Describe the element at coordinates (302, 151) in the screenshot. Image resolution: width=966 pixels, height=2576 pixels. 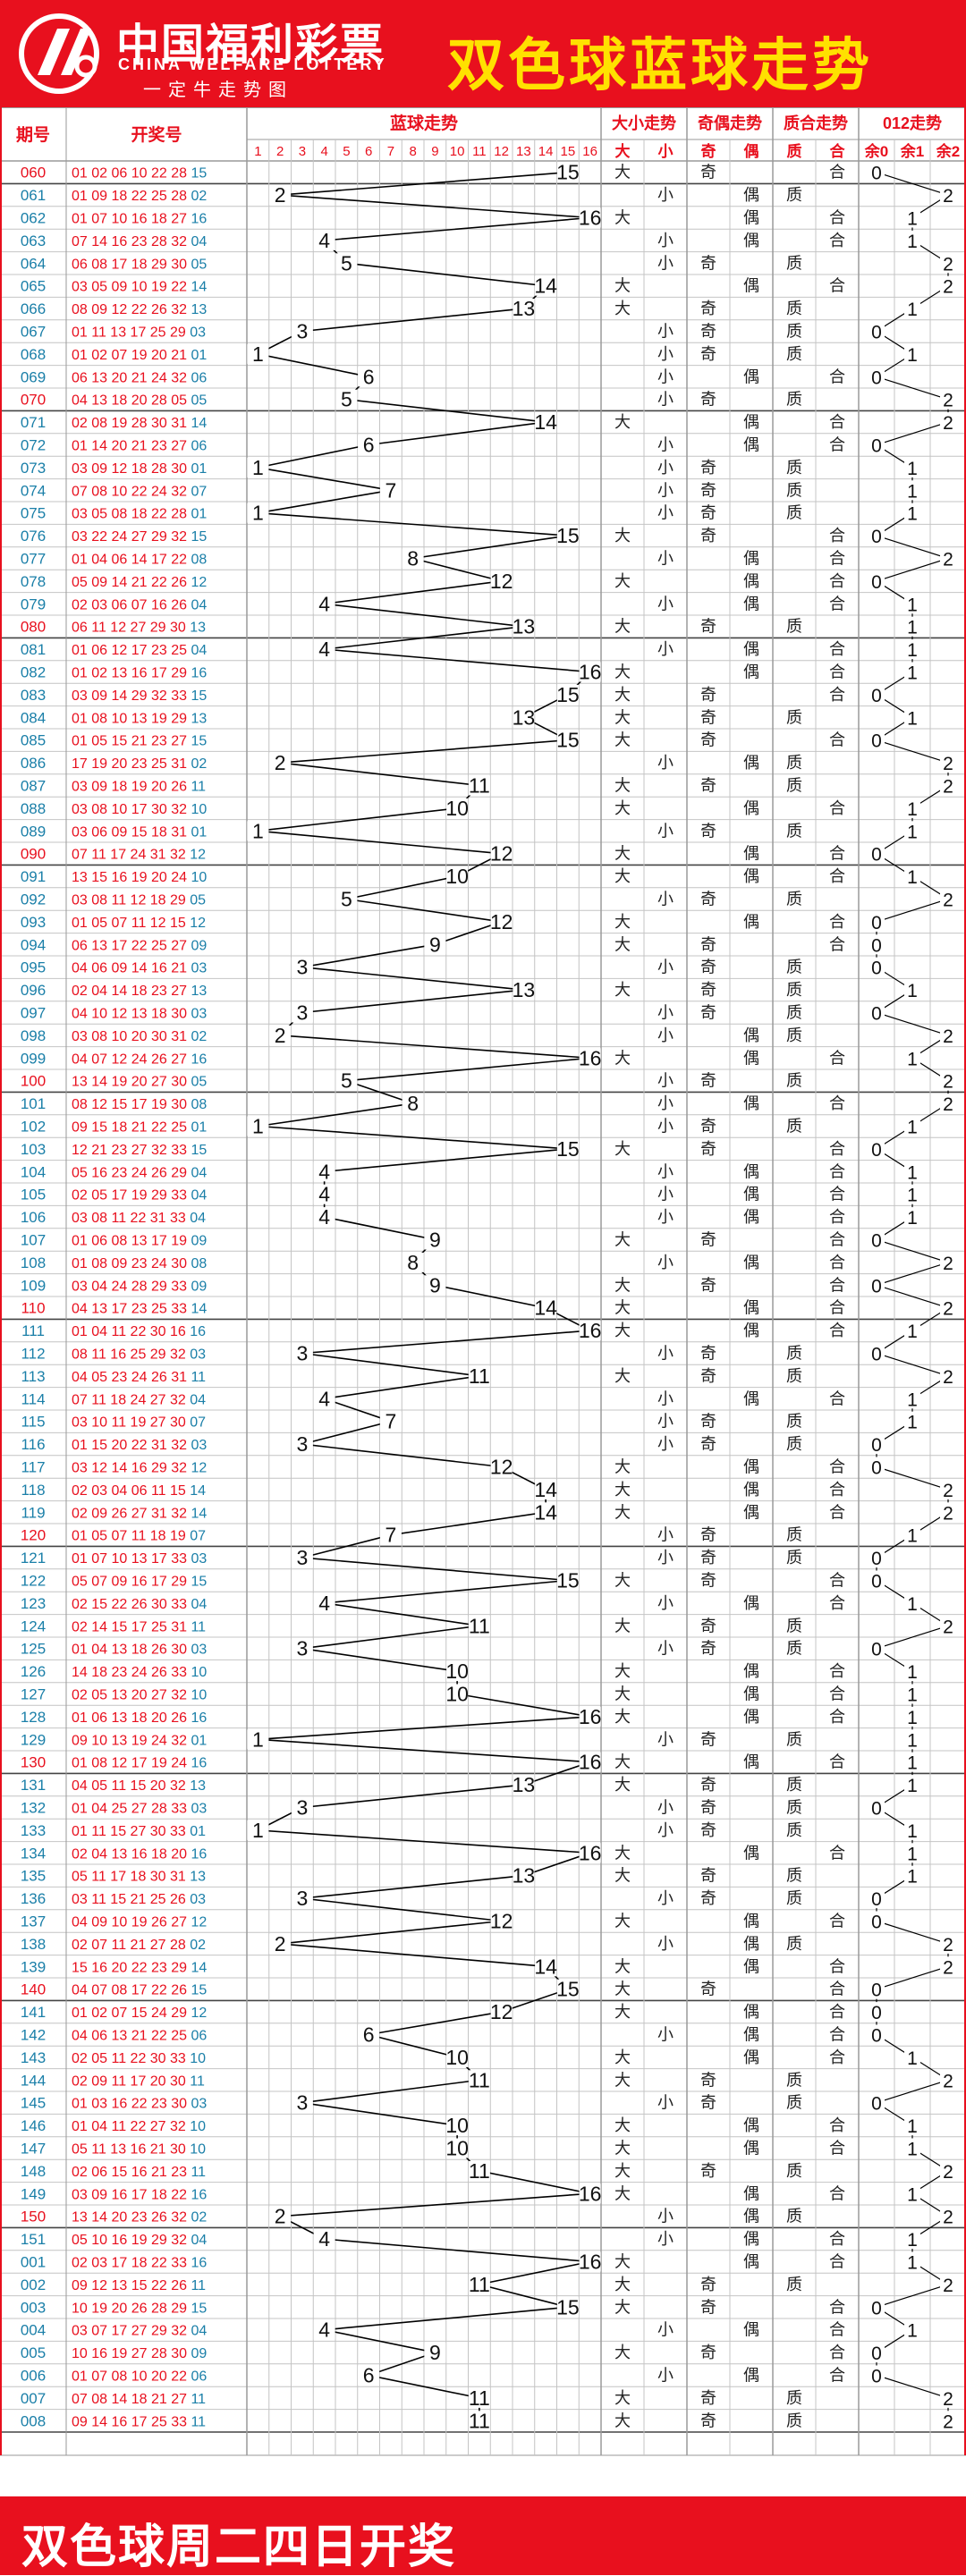
I see `blue-tick-label: 3` at that location.